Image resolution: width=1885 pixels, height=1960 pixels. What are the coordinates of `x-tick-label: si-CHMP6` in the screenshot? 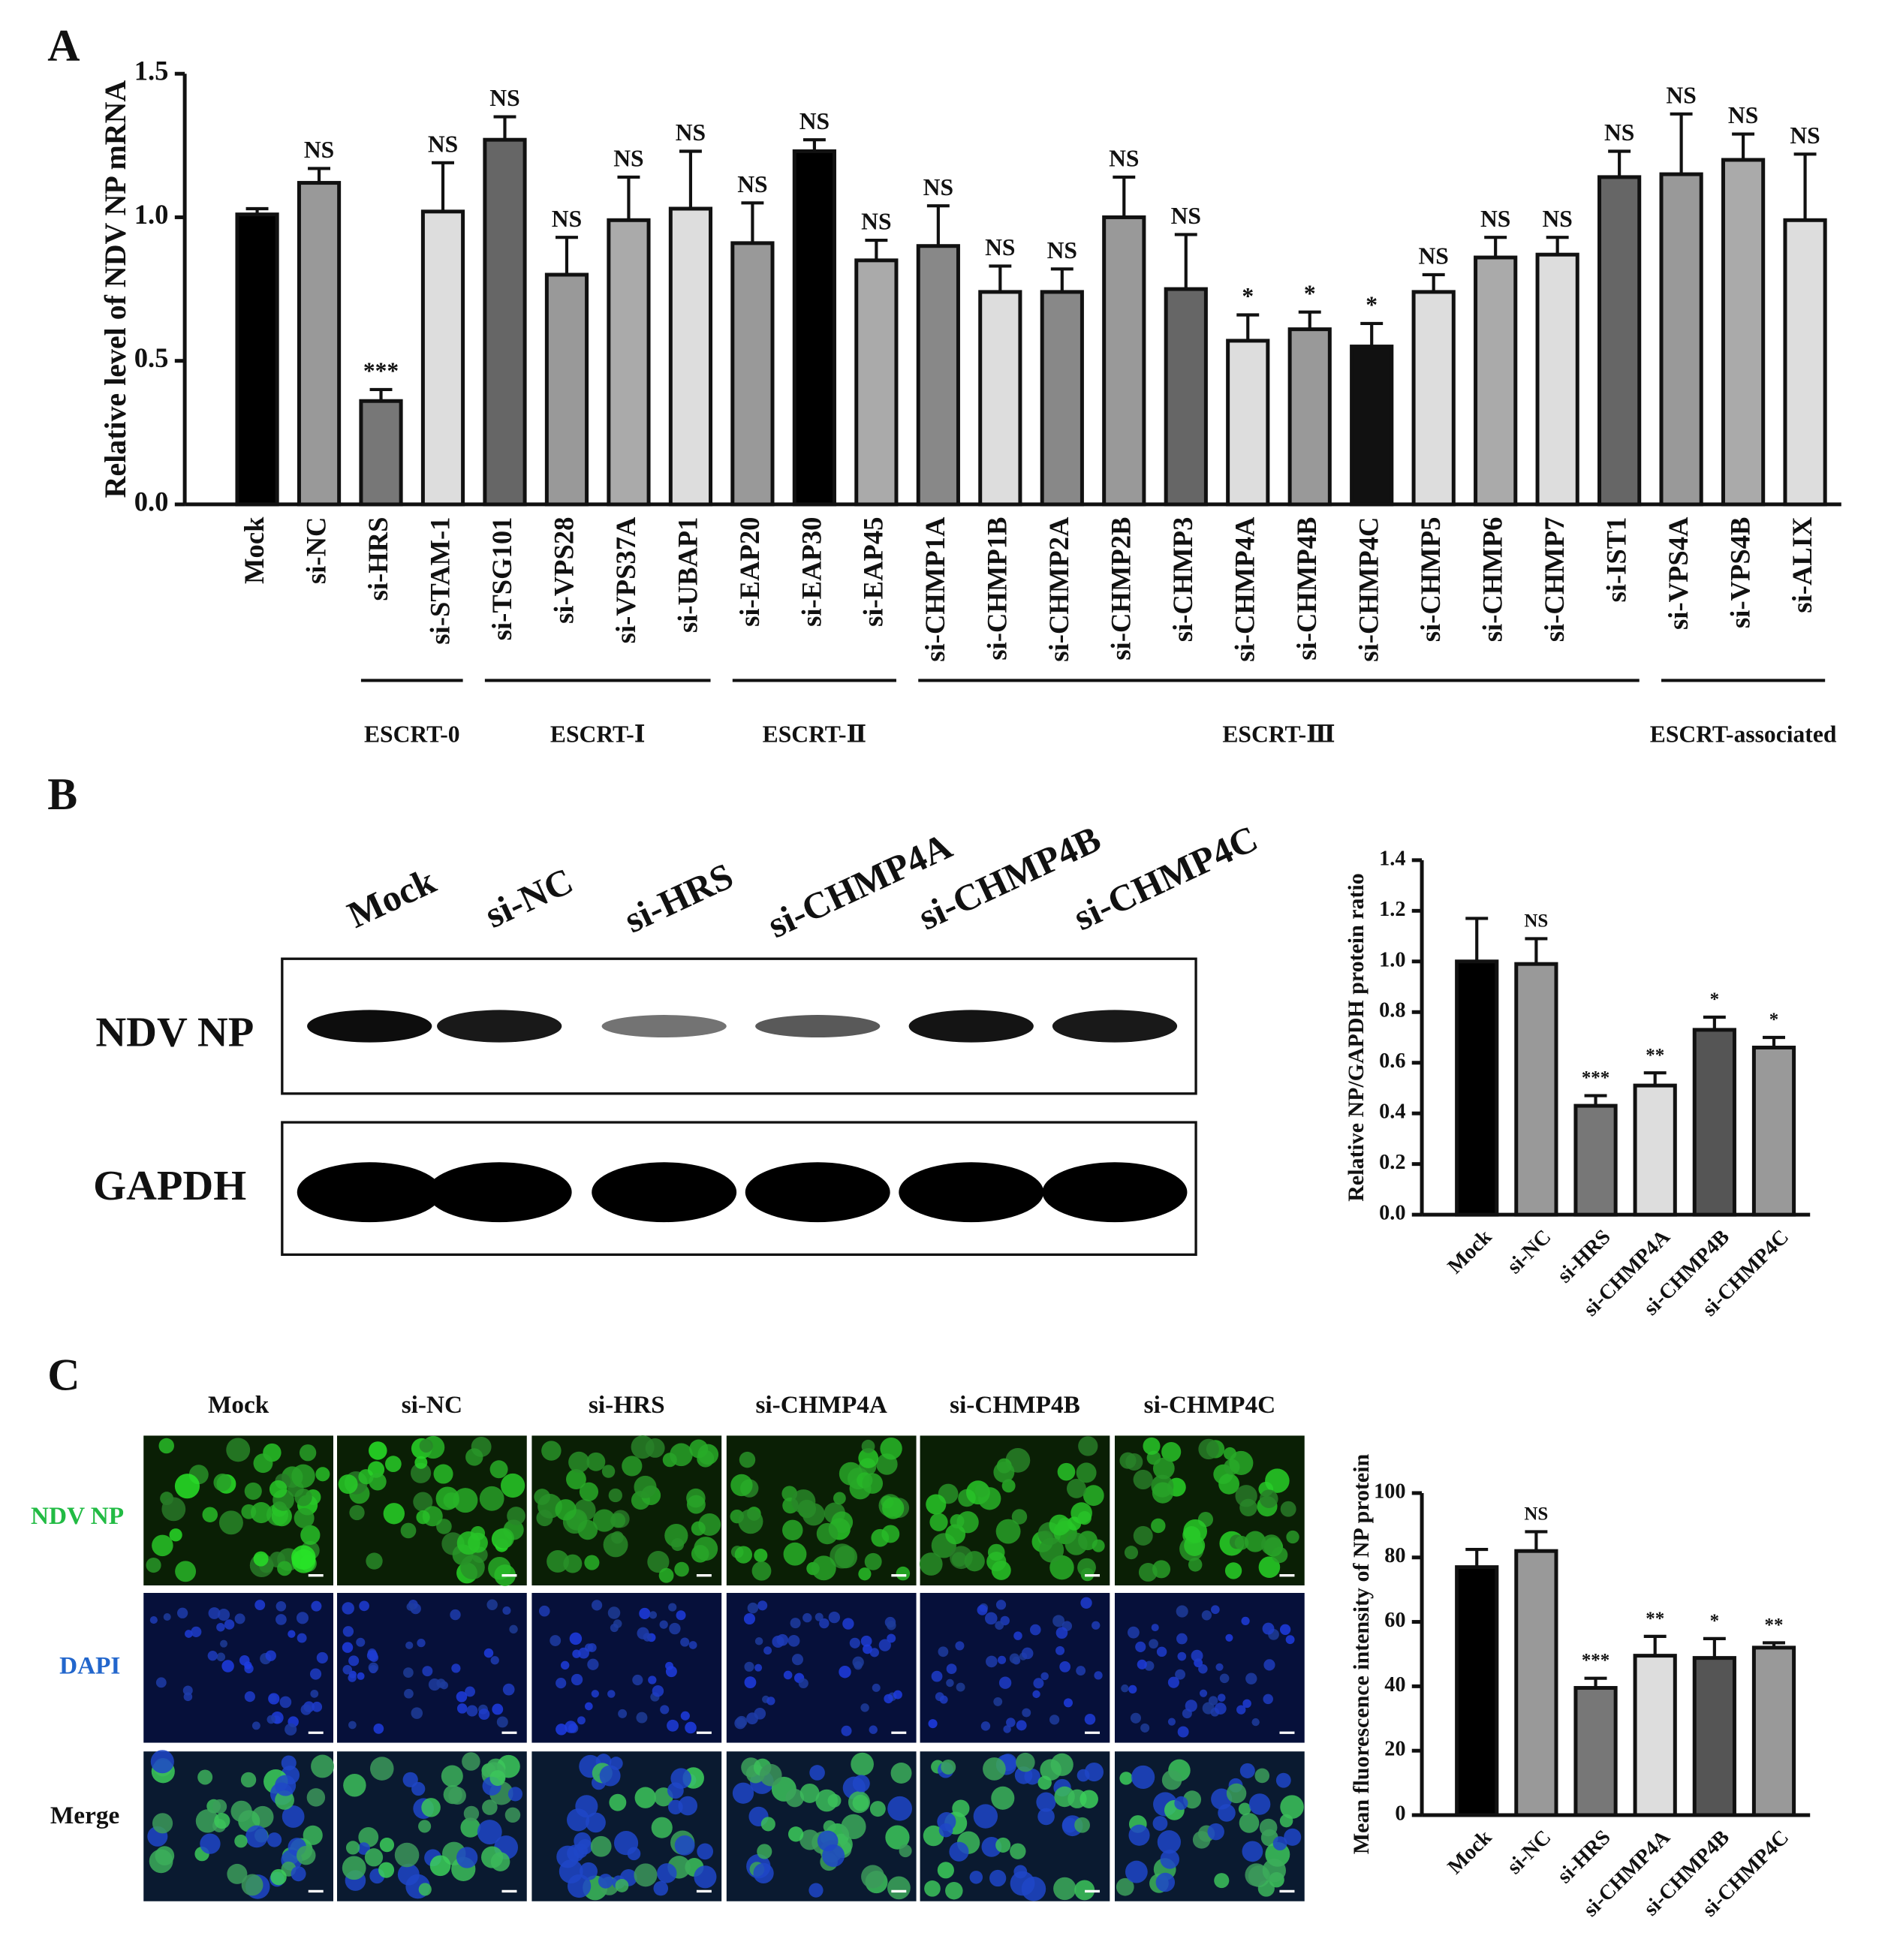 It's located at (1492, 580).